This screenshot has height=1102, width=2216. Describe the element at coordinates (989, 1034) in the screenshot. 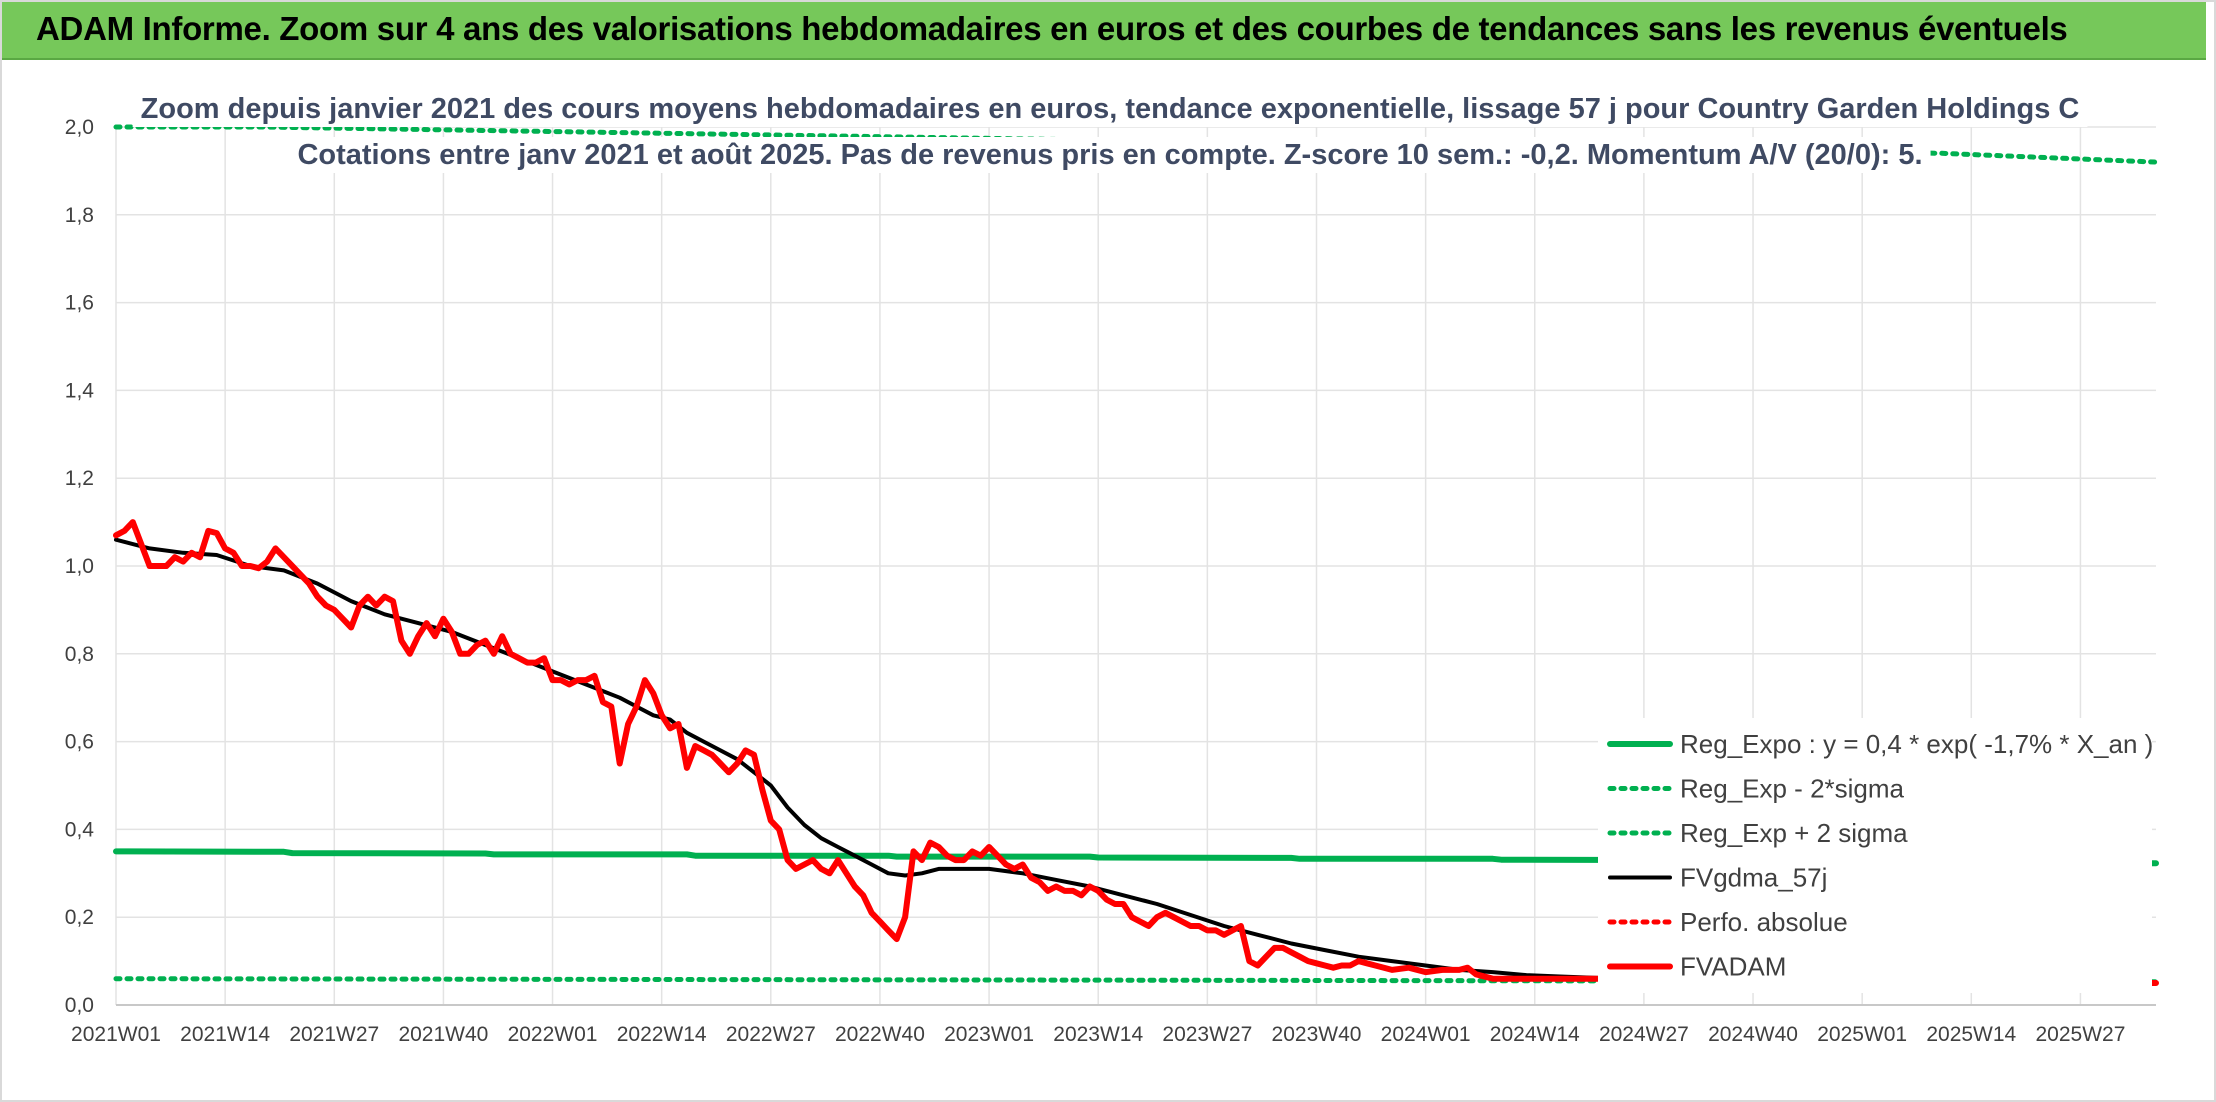

I see `x-tick-label: 2023W01` at that location.